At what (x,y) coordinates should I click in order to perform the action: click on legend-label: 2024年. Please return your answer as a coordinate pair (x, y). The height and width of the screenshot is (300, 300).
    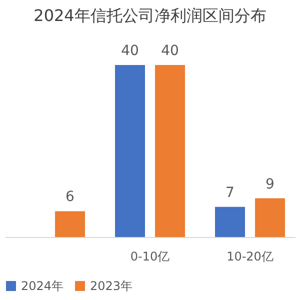
    Looking at the image, I should click on (42, 286).